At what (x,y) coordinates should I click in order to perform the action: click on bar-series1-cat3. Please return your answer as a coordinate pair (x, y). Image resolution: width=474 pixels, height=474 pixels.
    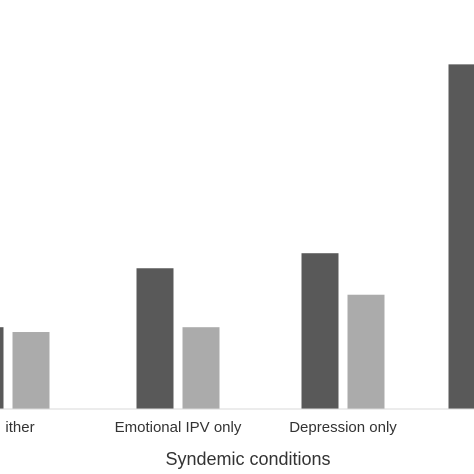
    Looking at the image, I should click on (320, 331).